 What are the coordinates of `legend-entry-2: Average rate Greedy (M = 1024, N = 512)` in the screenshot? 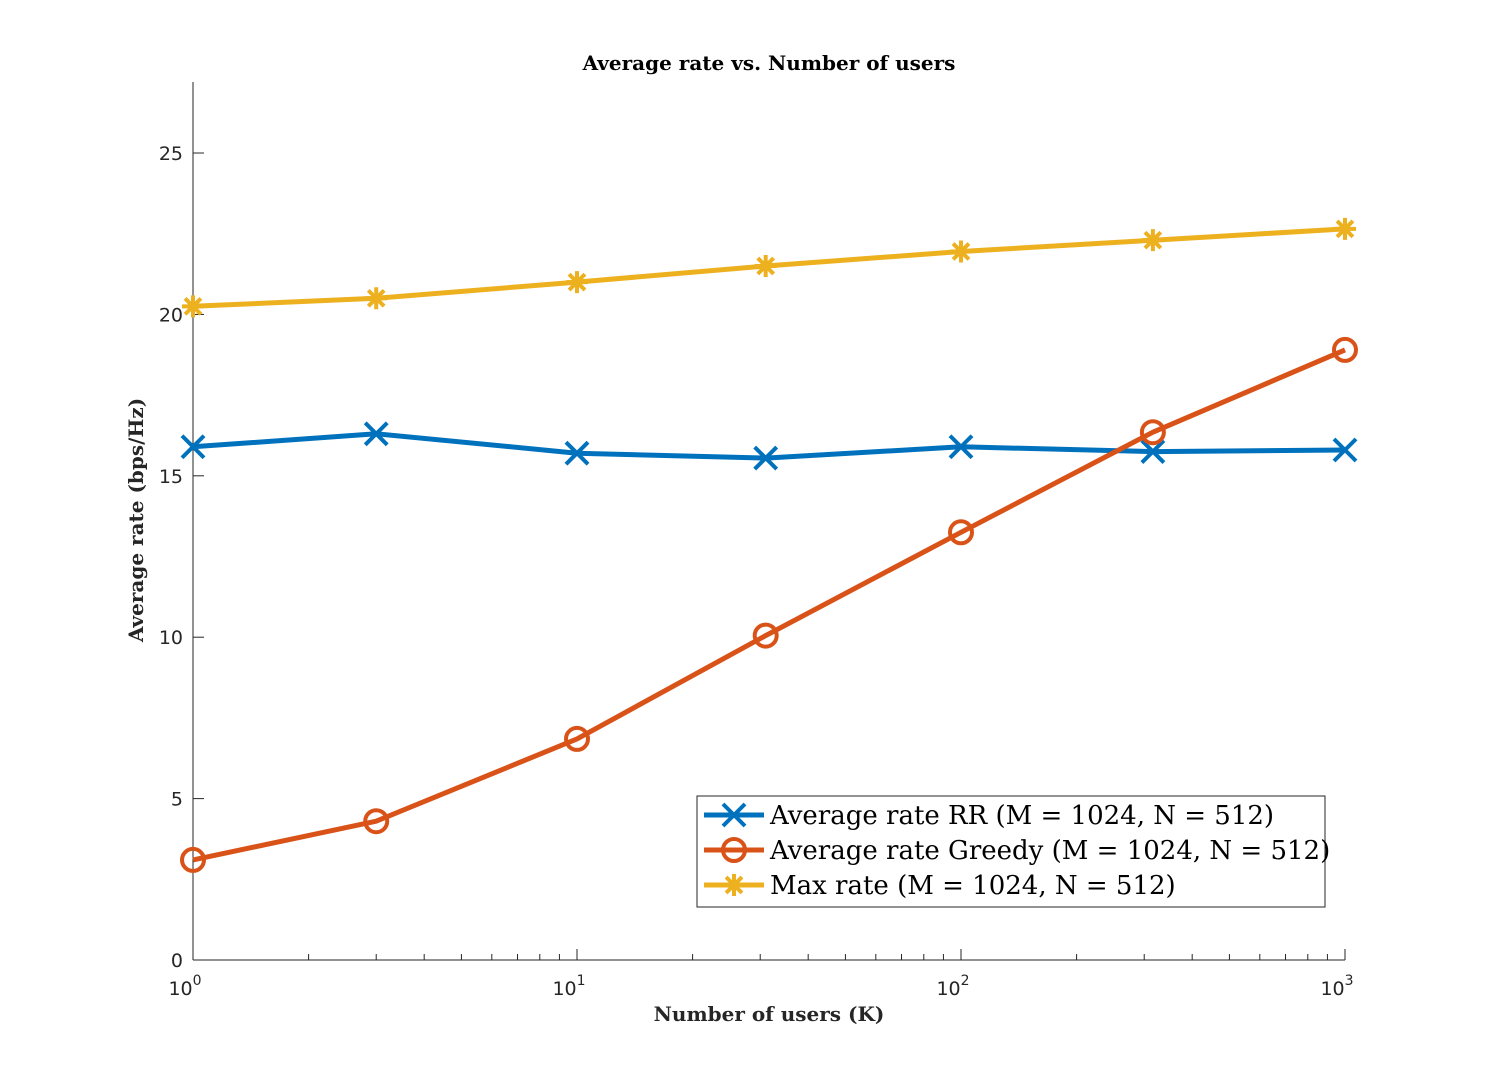 It's located at (1017, 851).